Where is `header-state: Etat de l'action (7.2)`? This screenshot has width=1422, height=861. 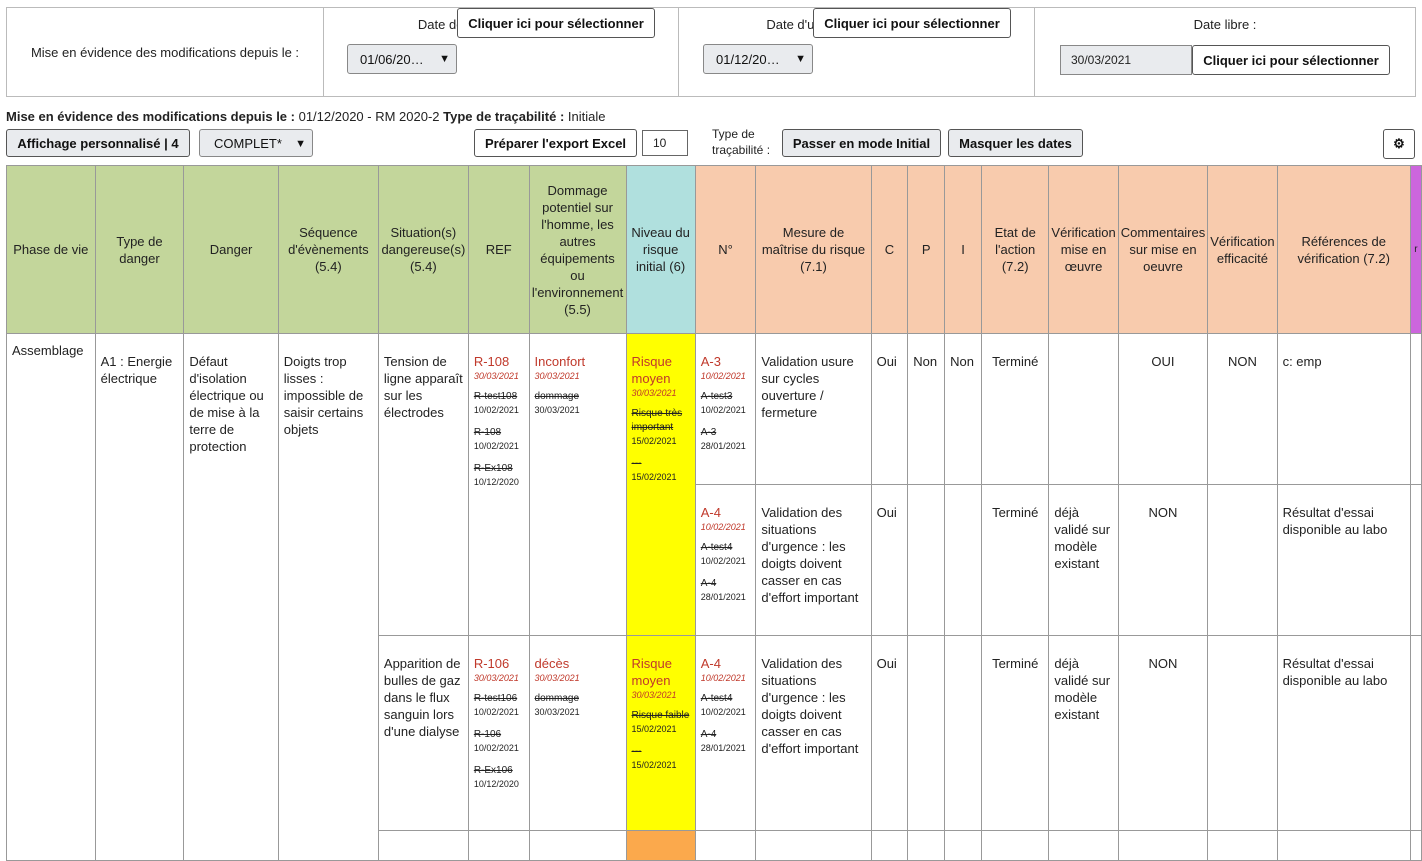
header-state: Etat de l'action (7.2) is located at coordinates (1015, 249).